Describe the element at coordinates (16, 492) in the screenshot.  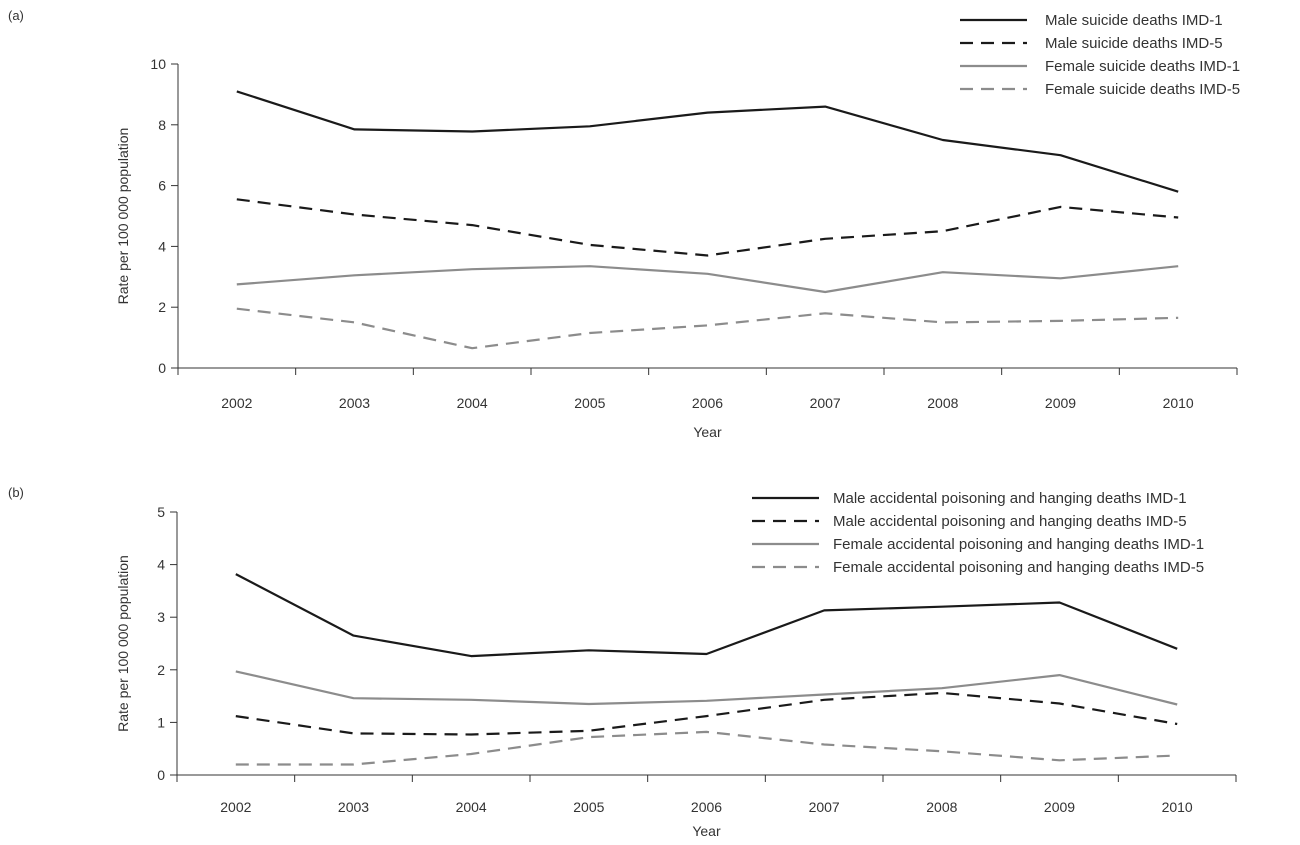
I see `panel-label: (b)` at that location.